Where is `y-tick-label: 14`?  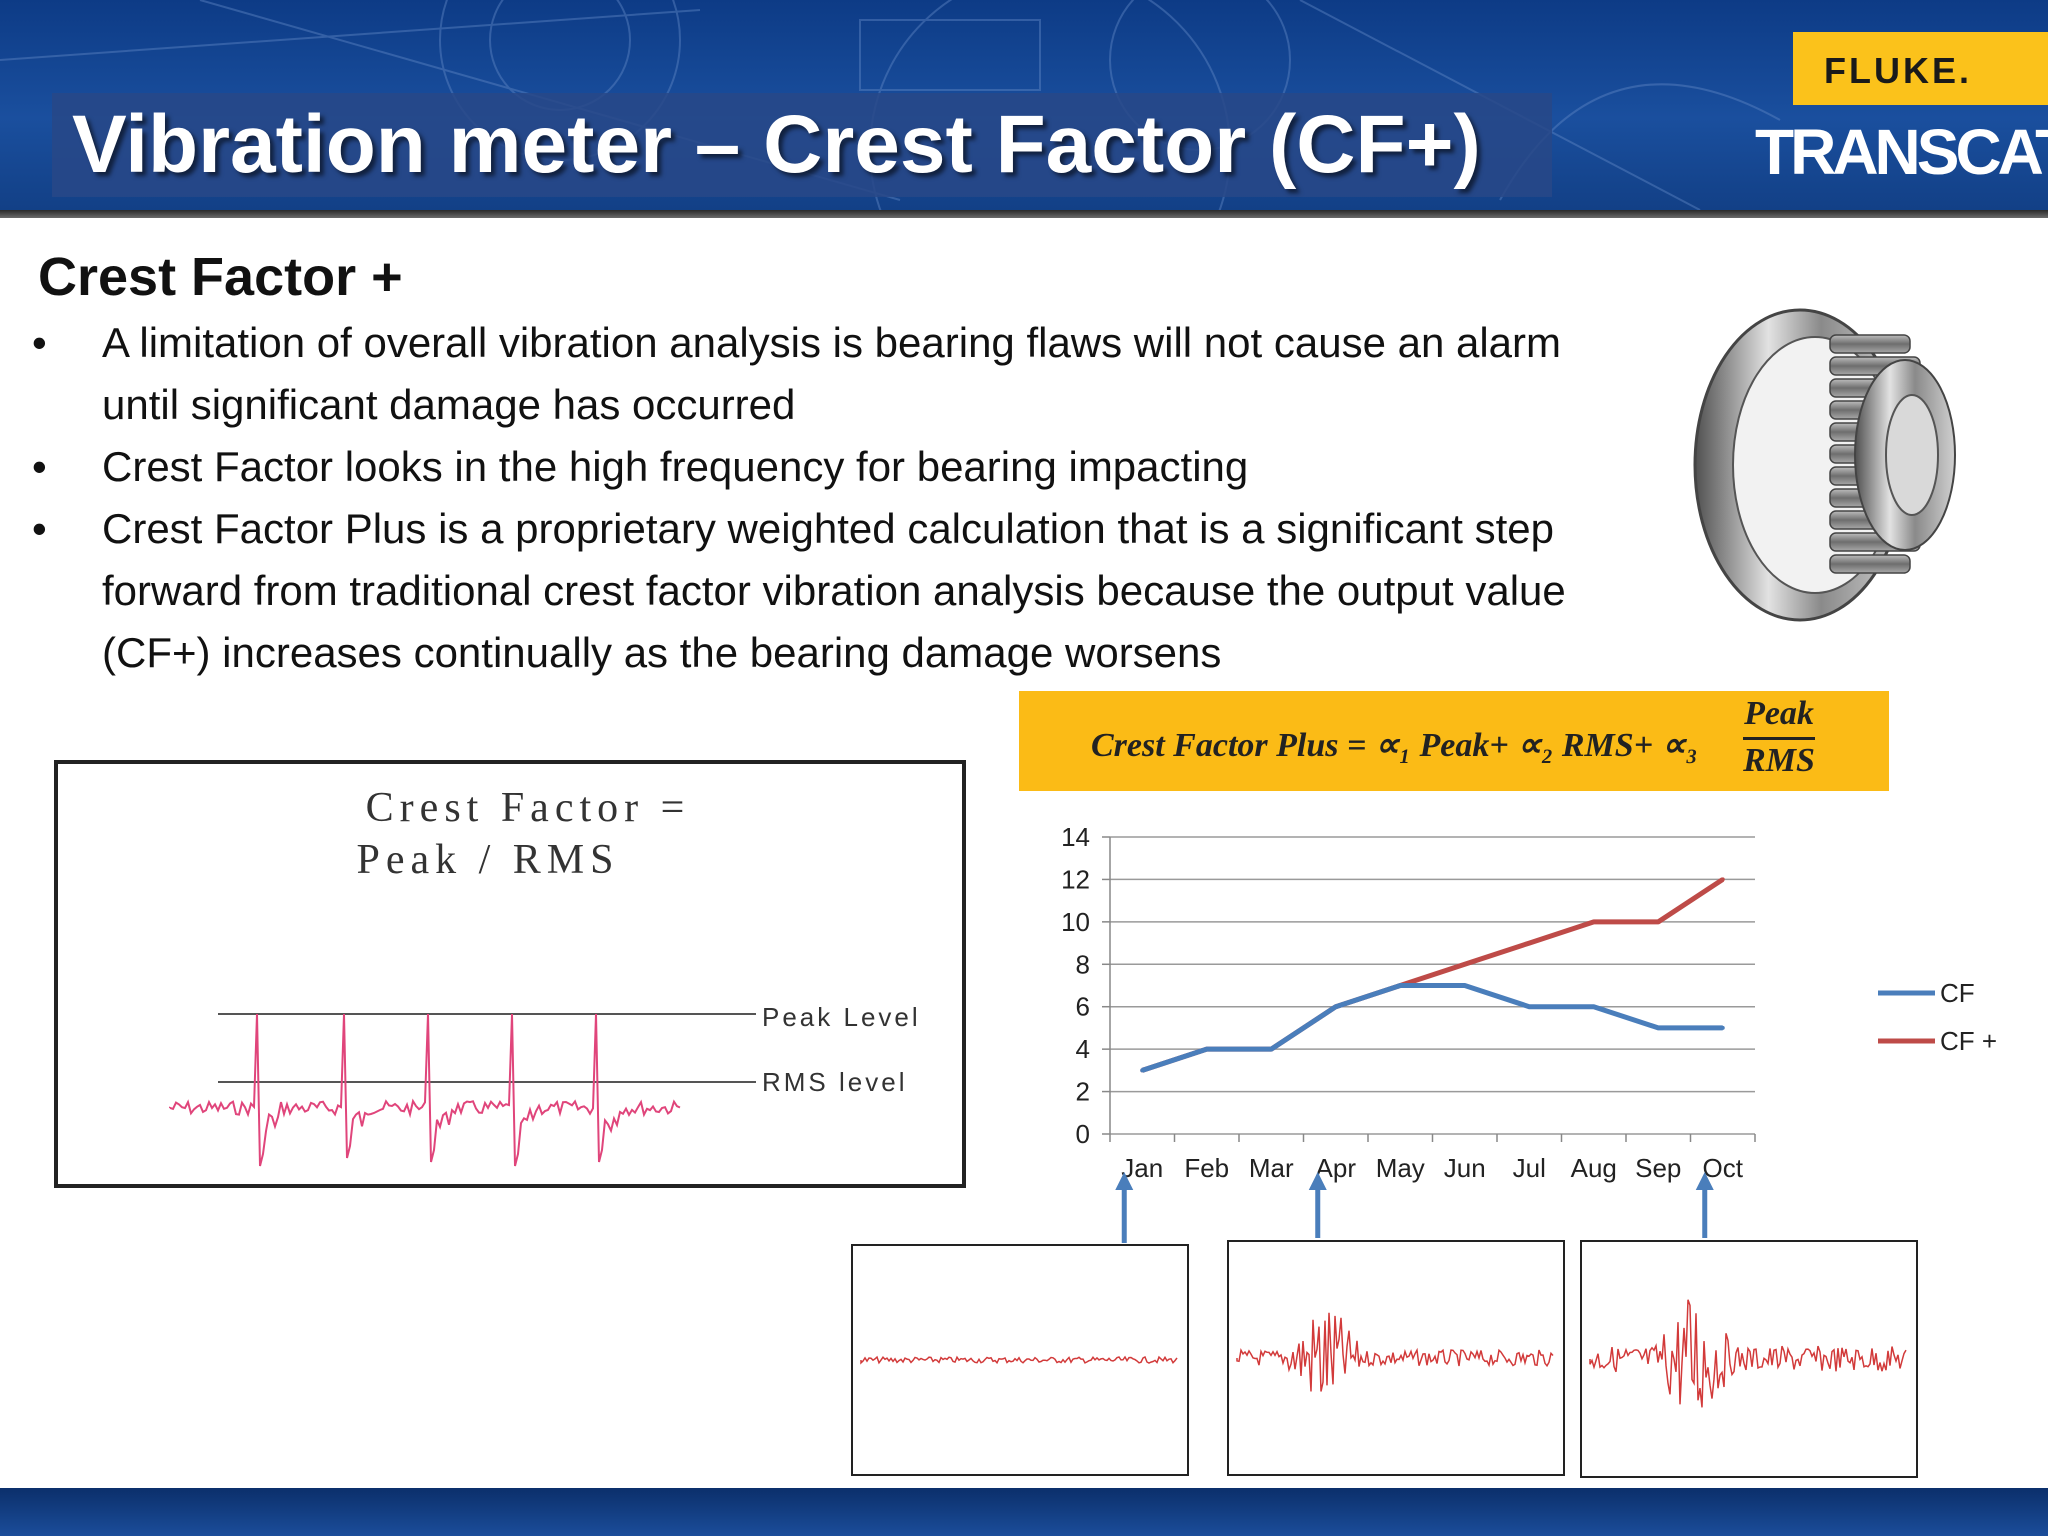
y-tick-label: 14 is located at coordinates (1075, 837).